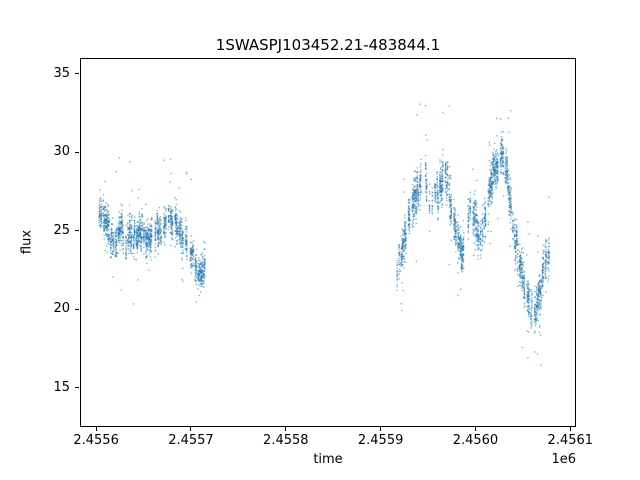 The image size is (640, 480). I want to click on y-tick-label: 25, so click(61, 230).